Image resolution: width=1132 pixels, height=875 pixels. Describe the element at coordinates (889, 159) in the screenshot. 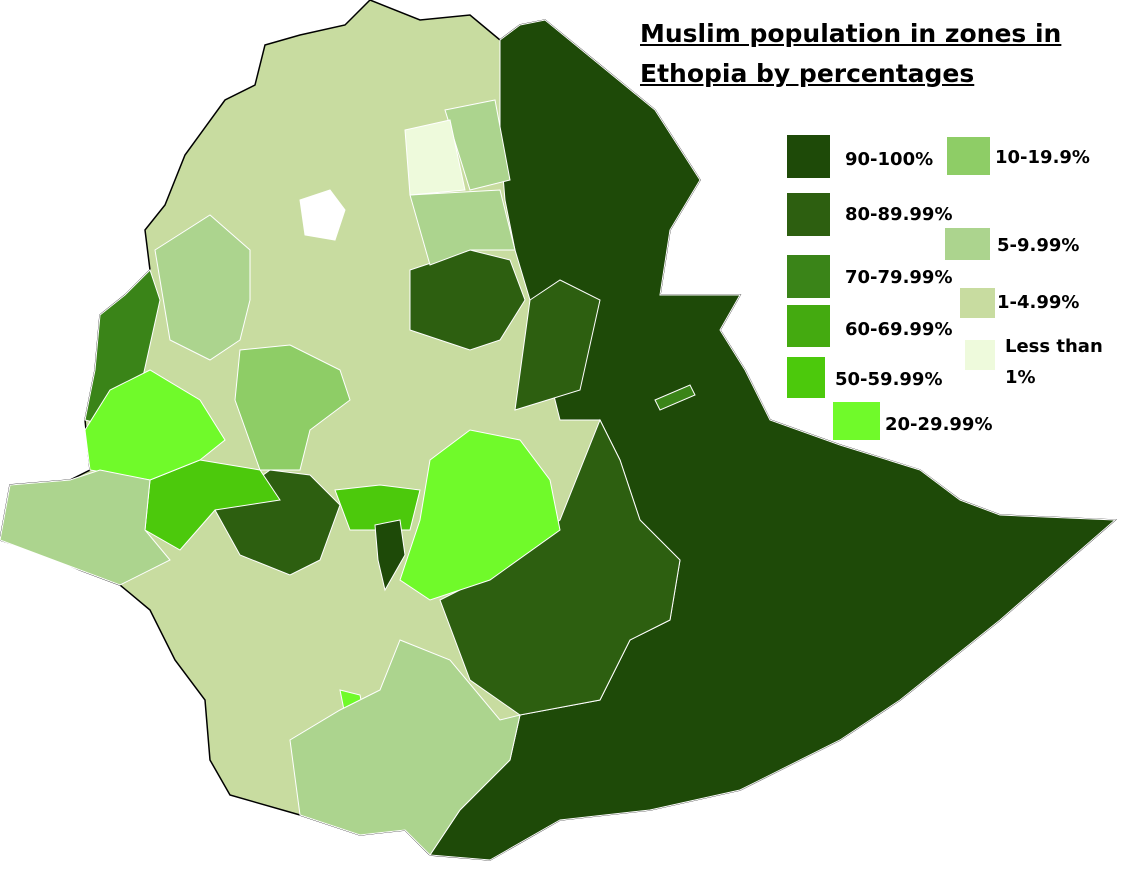

I see `legend-label: 90-100%` at that location.